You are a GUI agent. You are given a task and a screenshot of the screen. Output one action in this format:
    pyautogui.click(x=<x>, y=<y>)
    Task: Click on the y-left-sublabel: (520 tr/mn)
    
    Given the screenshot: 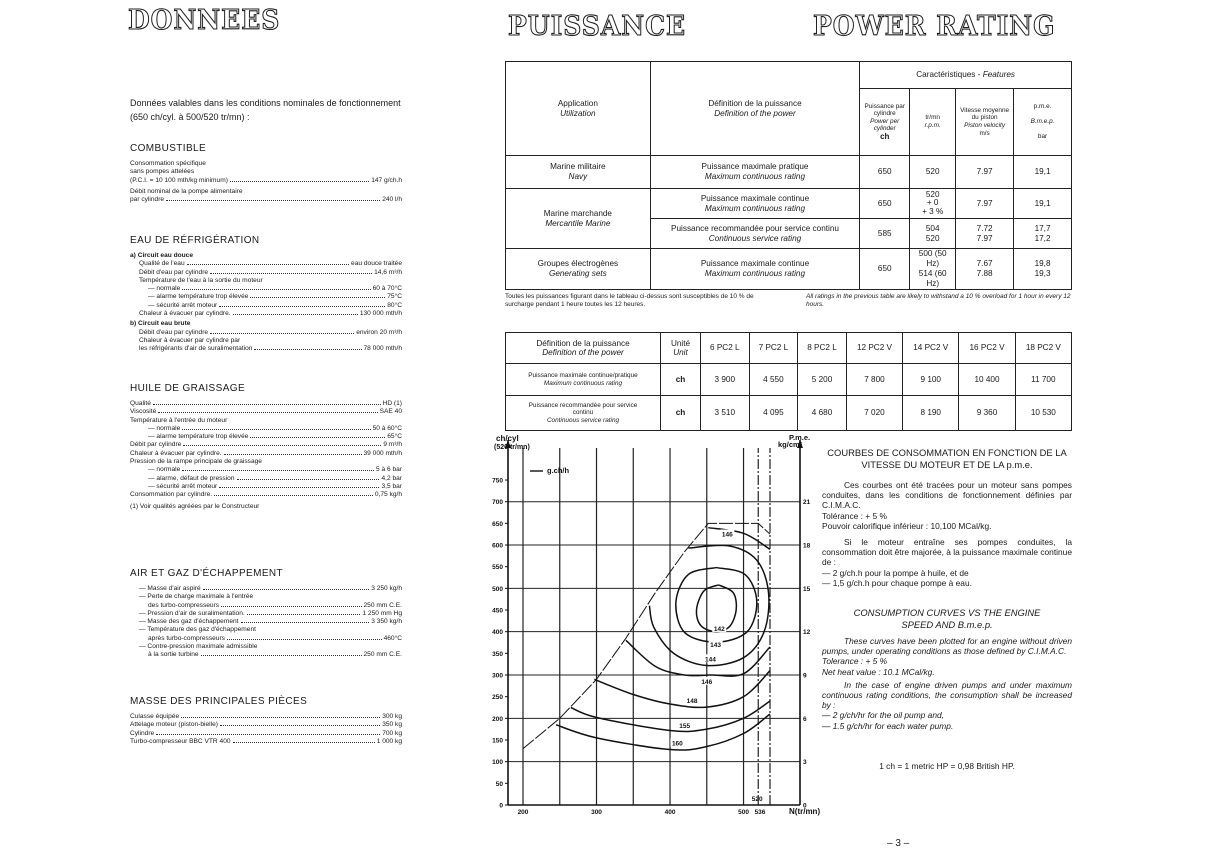 What is the action you would take?
    pyautogui.click(x=512, y=447)
    